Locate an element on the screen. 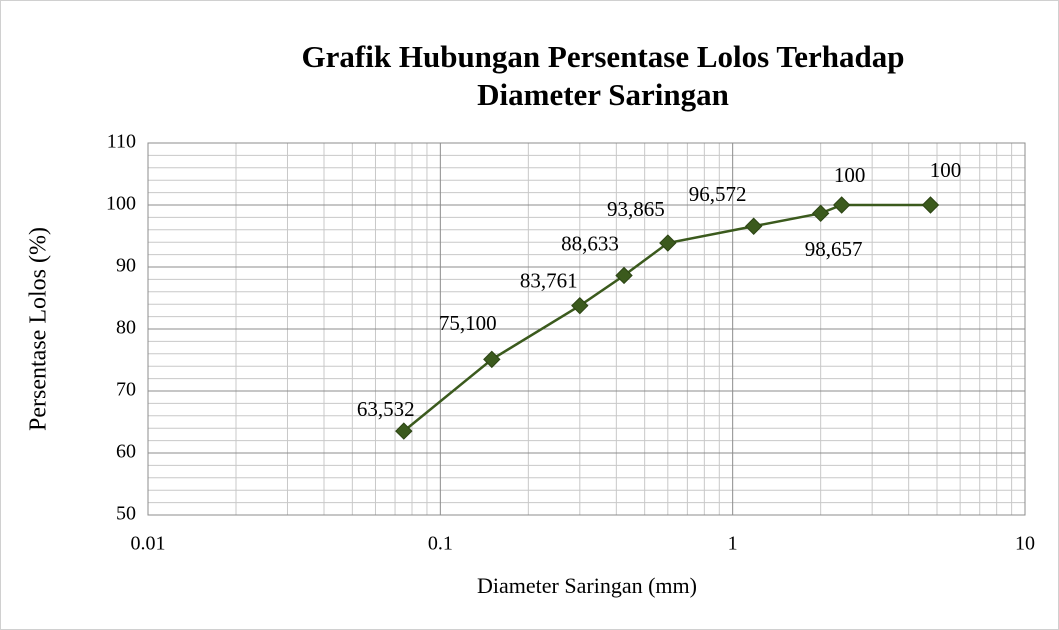  x-tick-label: 0.1 is located at coordinates (440, 544).